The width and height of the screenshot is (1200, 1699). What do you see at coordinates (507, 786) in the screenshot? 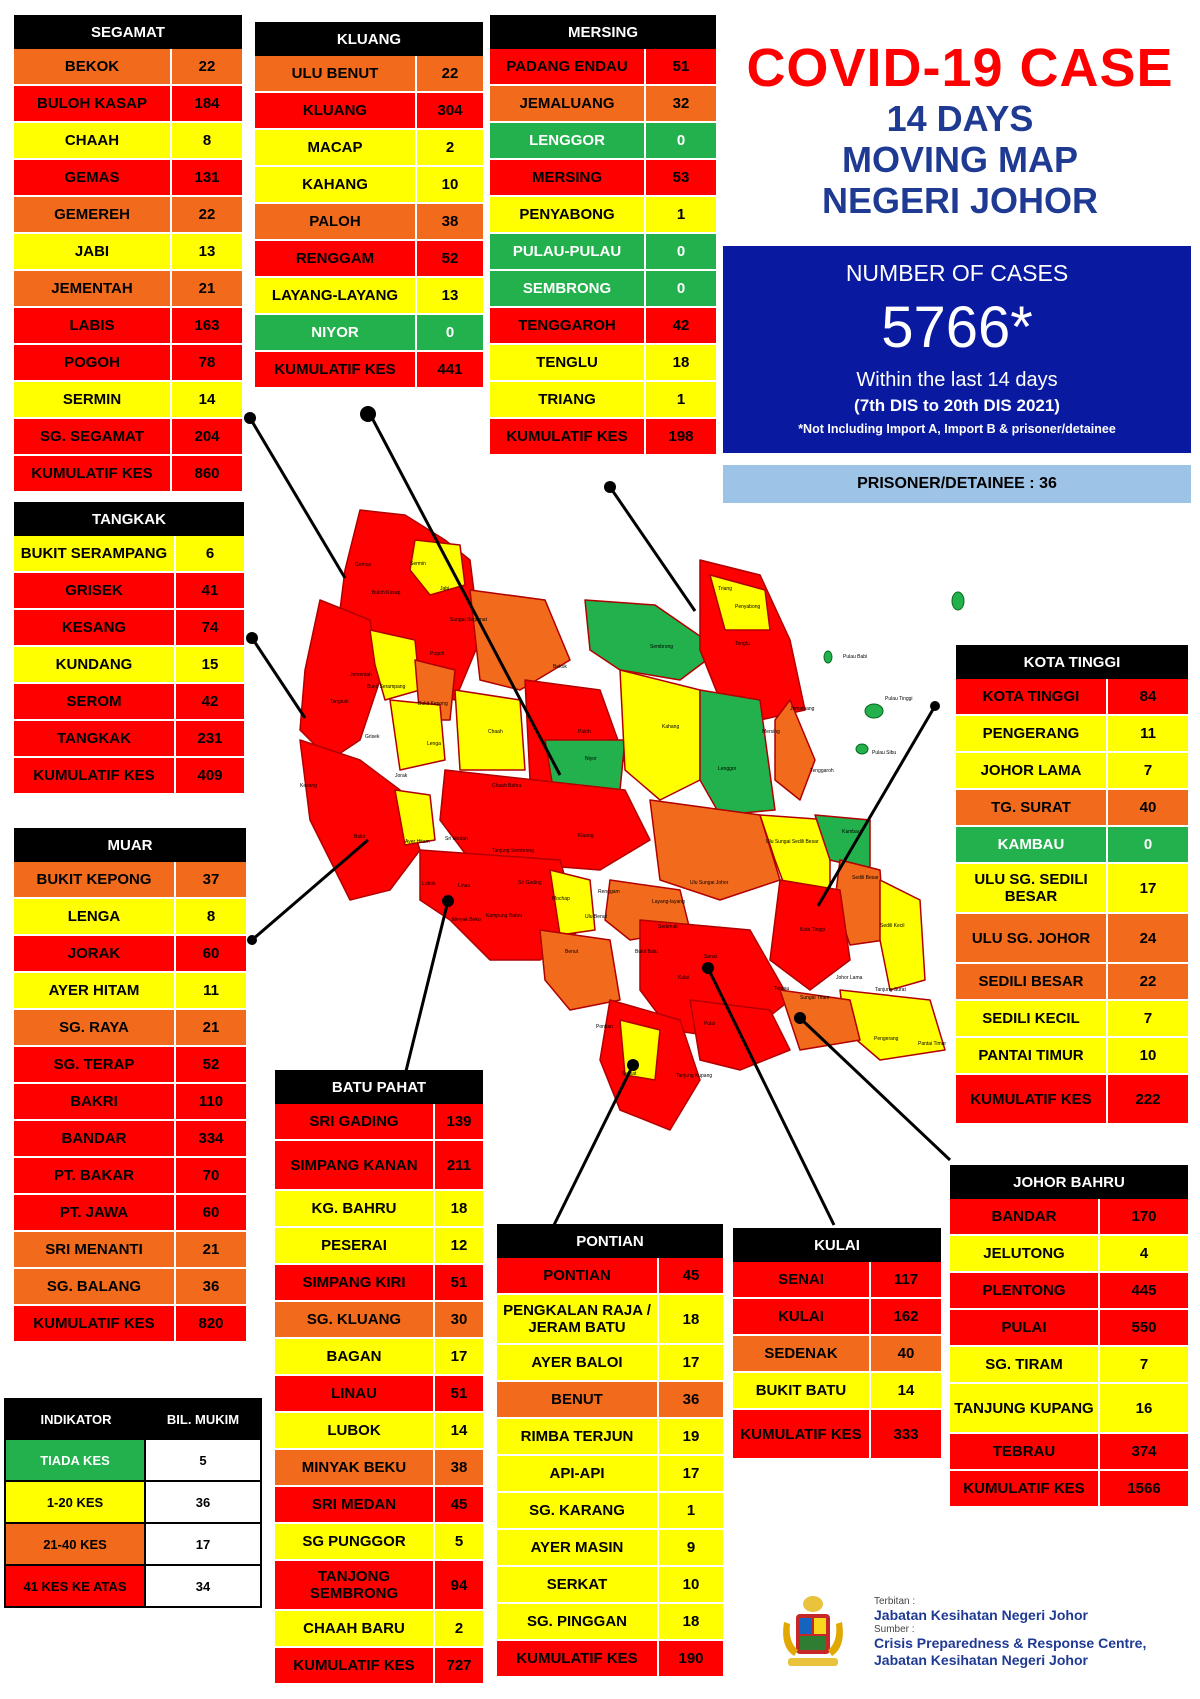
I see `map-label: Chaah Bahru` at bounding box center [507, 786].